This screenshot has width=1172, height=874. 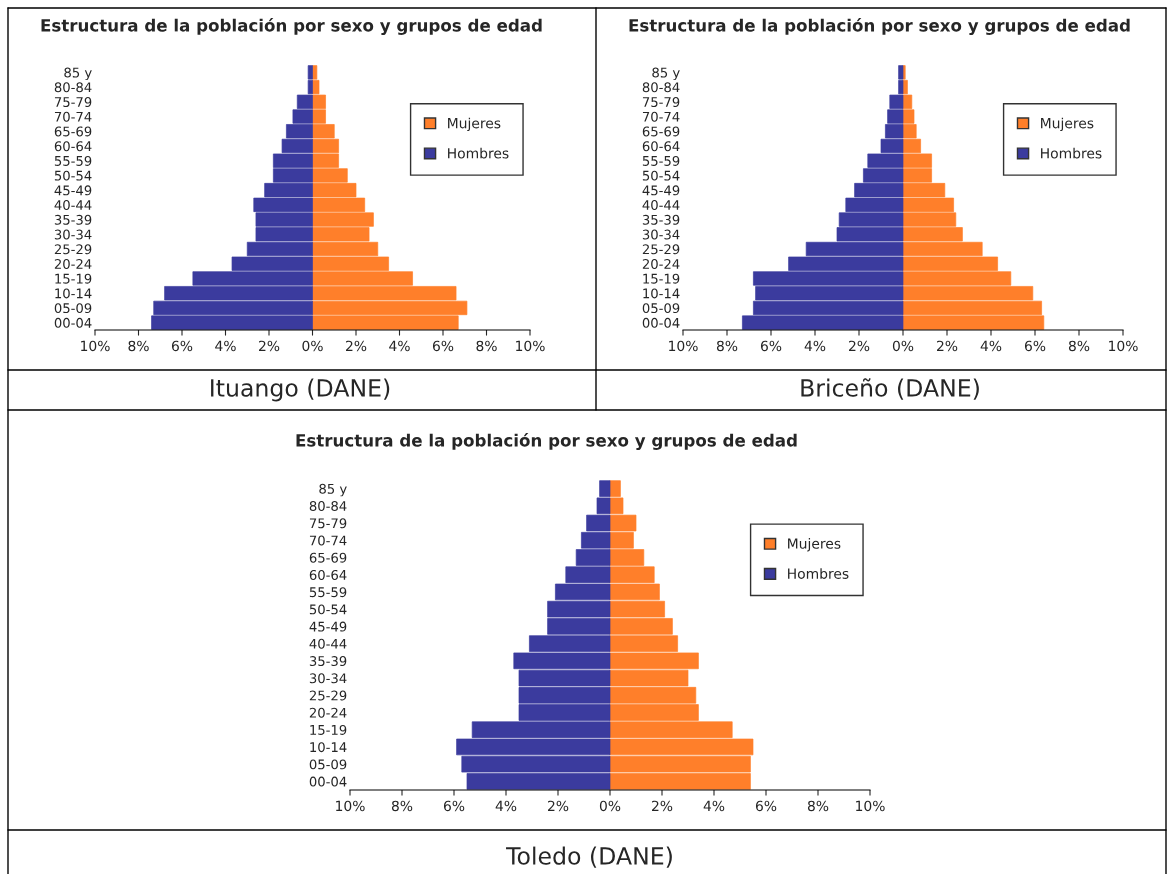 I want to click on text: Briceño (DANE), so click(x=890, y=389).